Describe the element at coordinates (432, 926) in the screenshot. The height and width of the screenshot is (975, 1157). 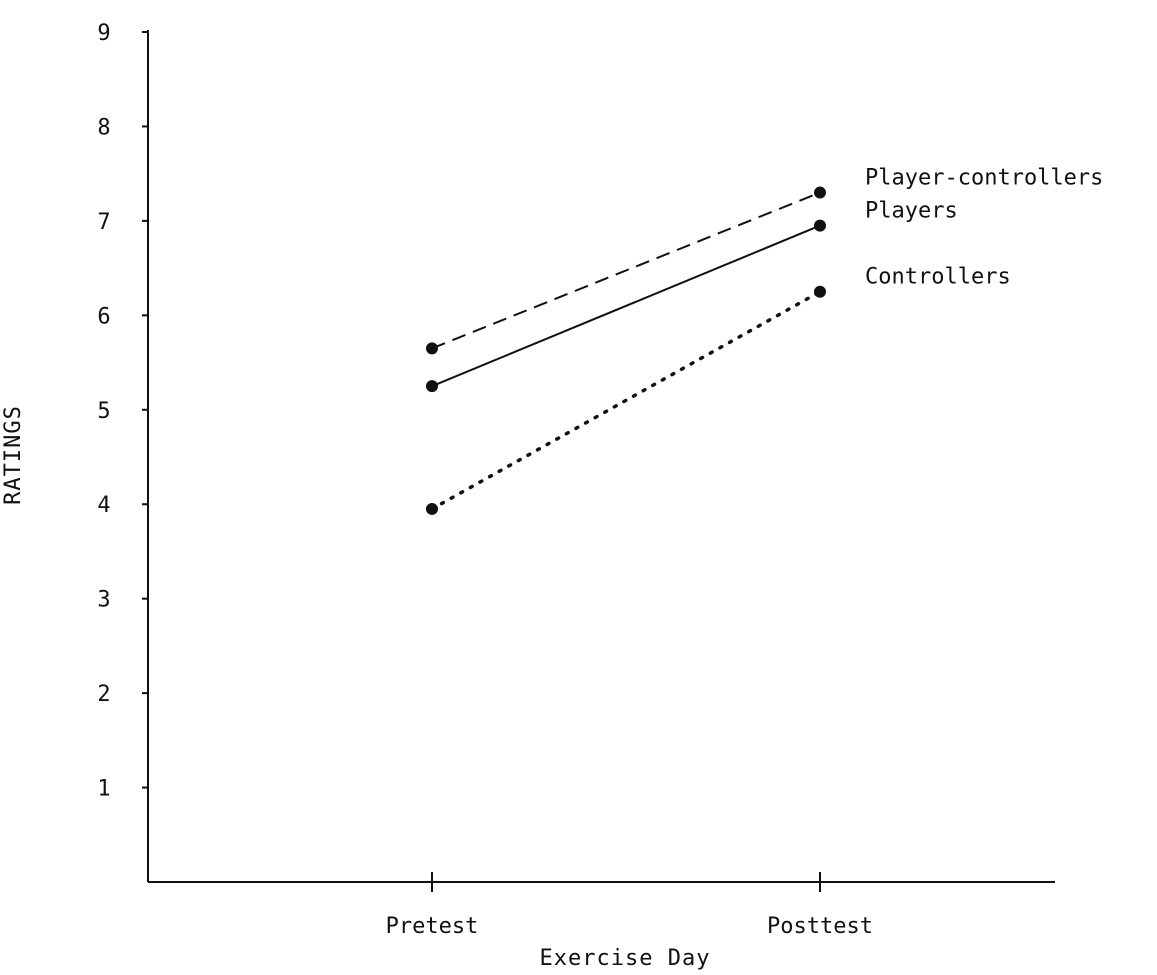
I see `x-tick-label: Pretest` at that location.